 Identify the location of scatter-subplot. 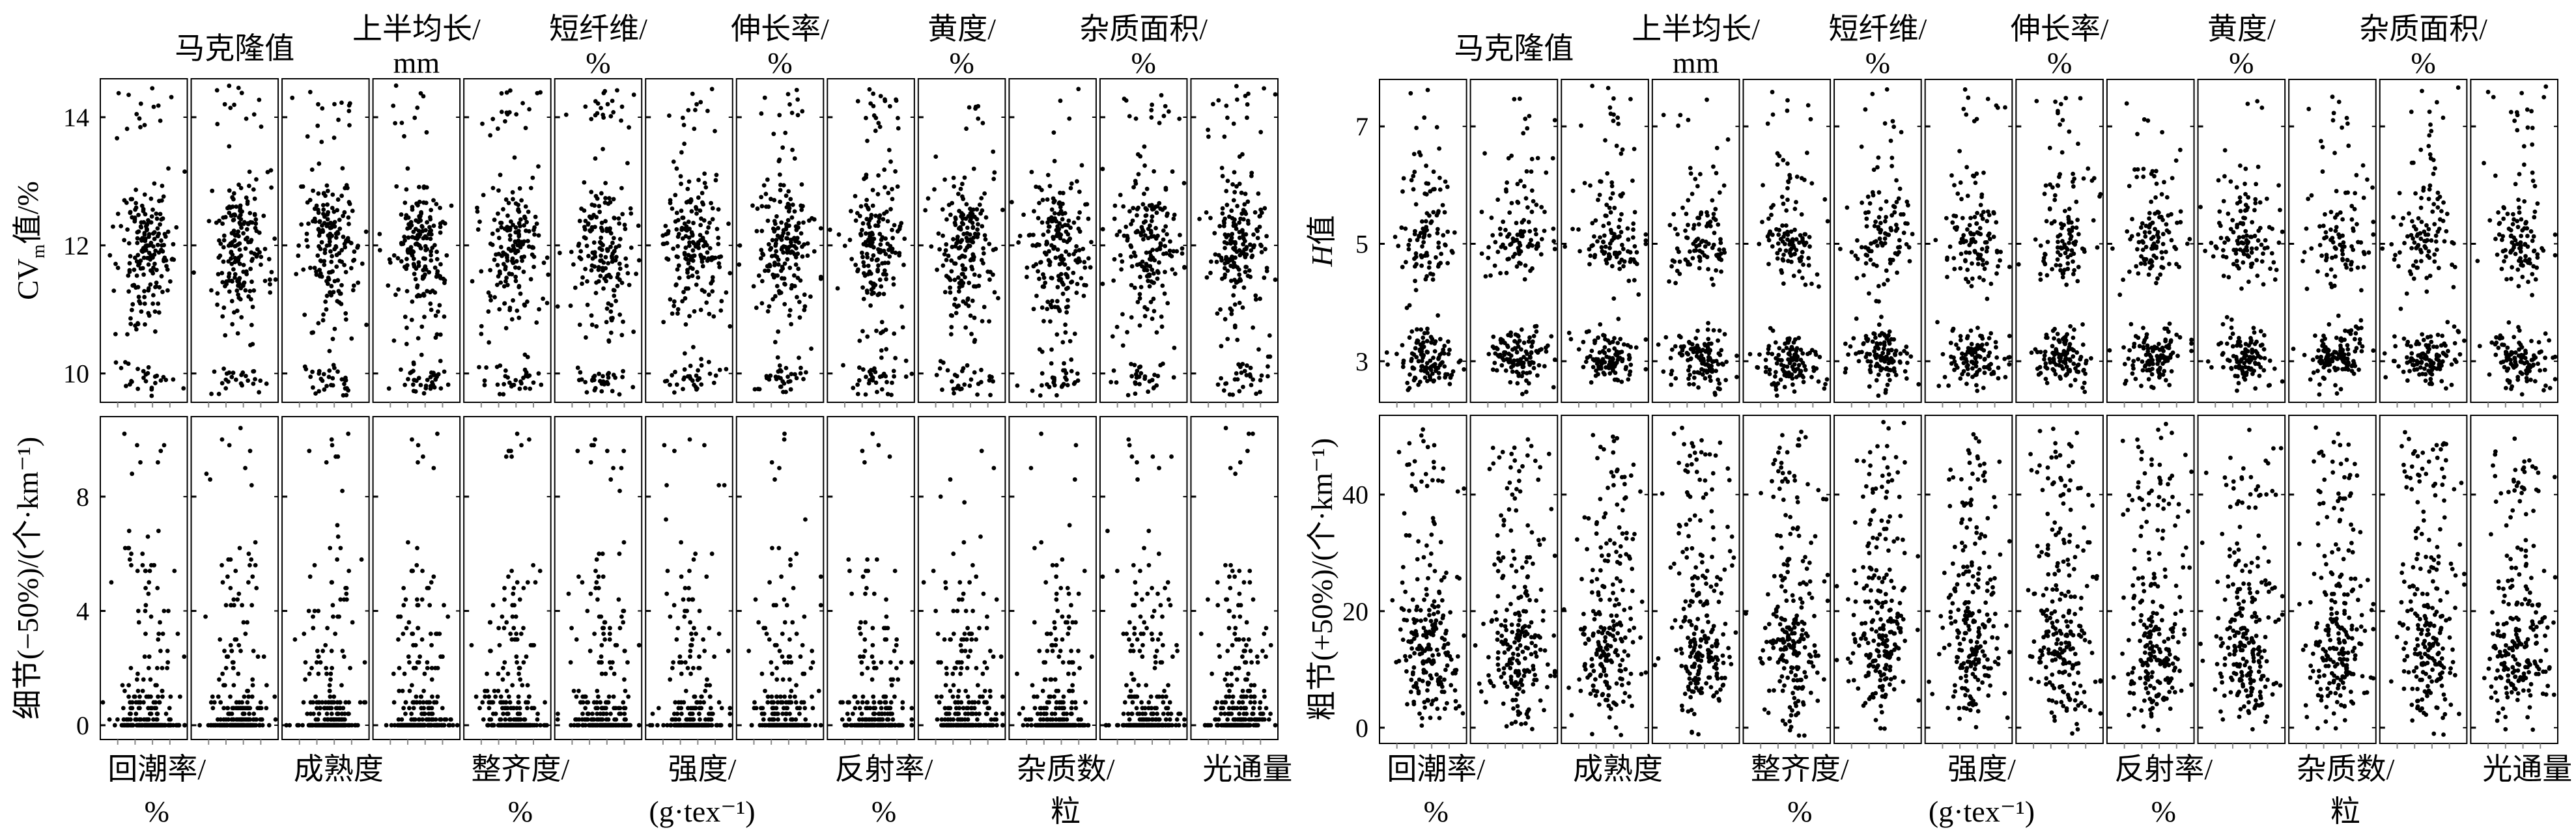
(325, 580).